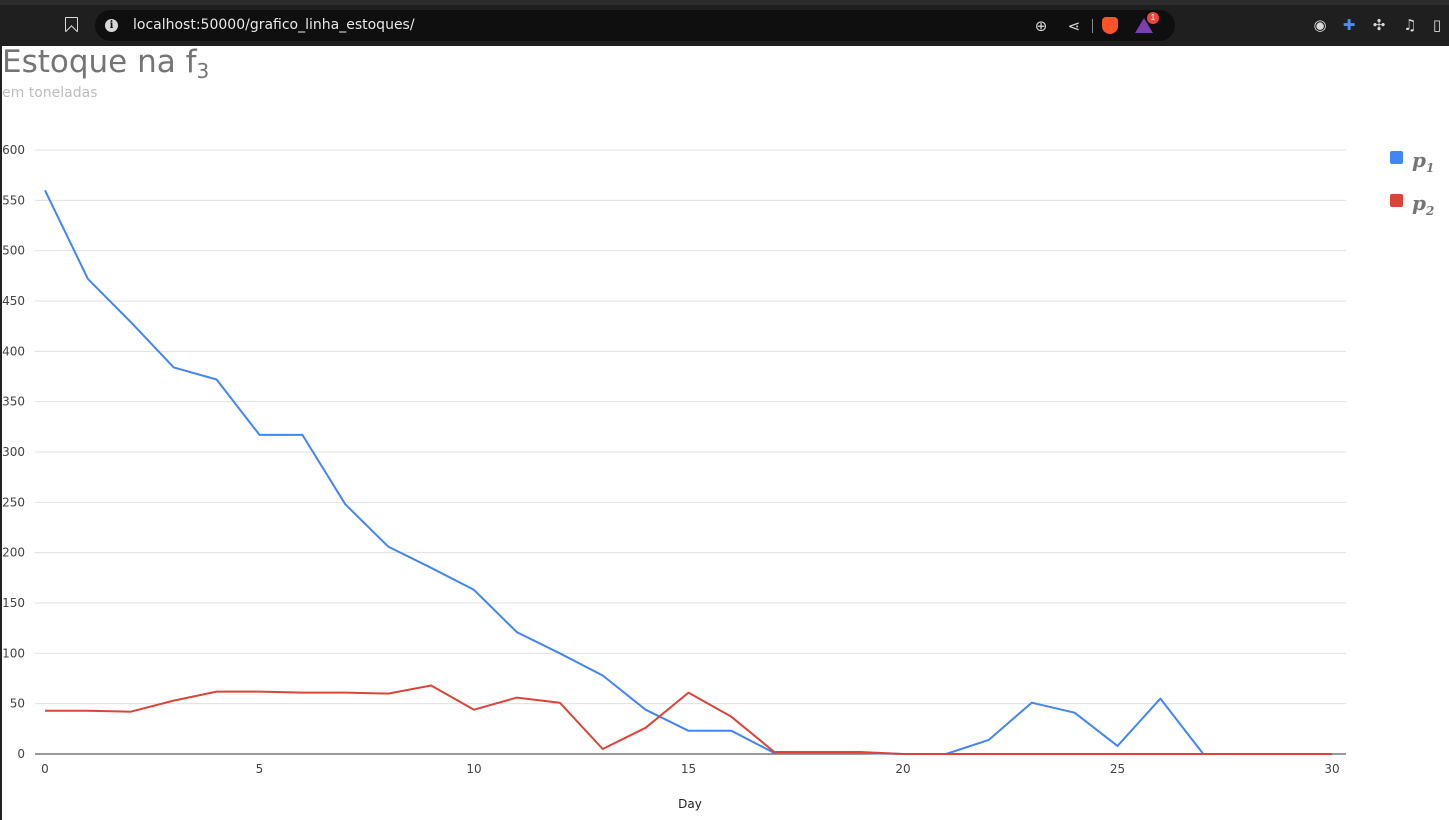 Image resolution: width=1449 pixels, height=820 pixels. What do you see at coordinates (690, 804) in the screenshot?
I see `x-axis-label: Day` at bounding box center [690, 804].